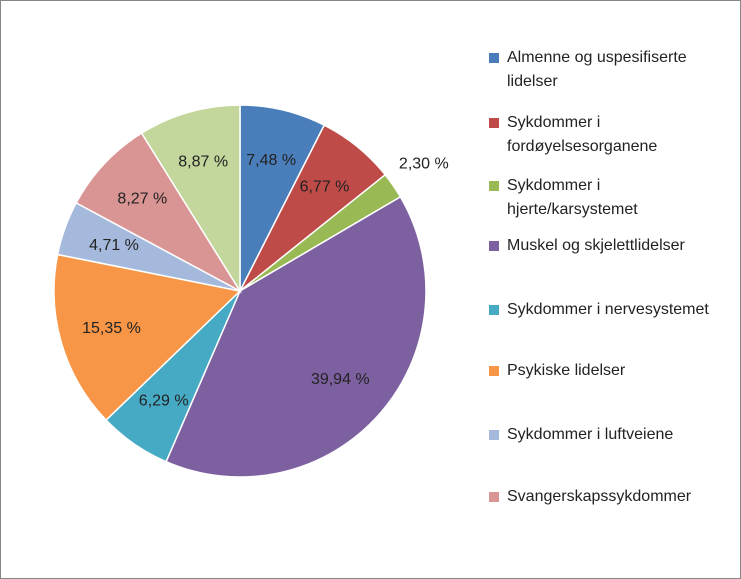 The image size is (741, 579). I want to click on data-label: 15,35 %, so click(111, 328).